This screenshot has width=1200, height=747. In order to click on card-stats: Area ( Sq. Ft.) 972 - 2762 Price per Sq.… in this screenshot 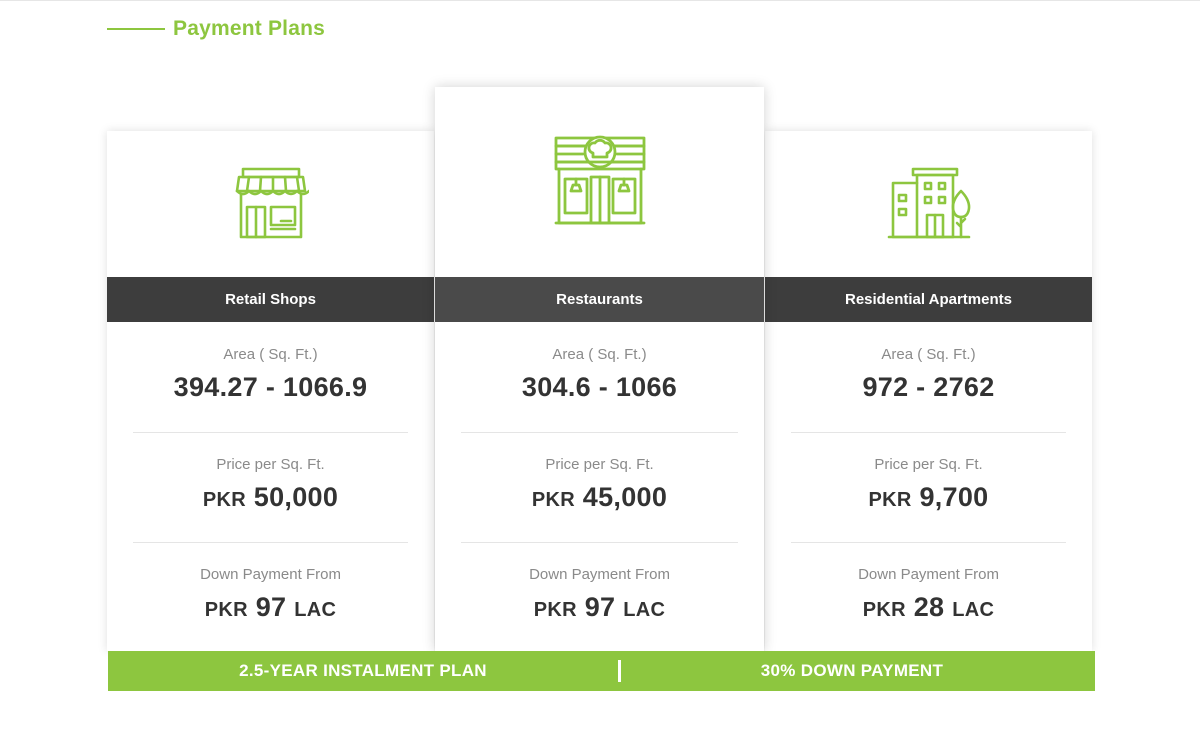, I will do `click(928, 487)`.